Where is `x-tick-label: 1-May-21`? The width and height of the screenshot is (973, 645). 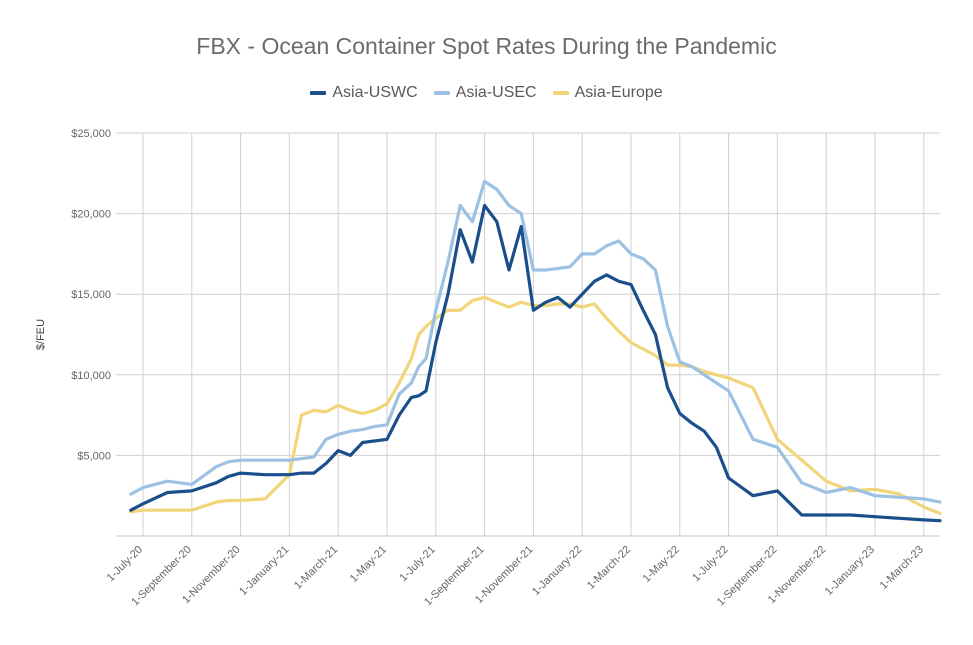
x-tick-label: 1-May-21 is located at coordinates (368, 564).